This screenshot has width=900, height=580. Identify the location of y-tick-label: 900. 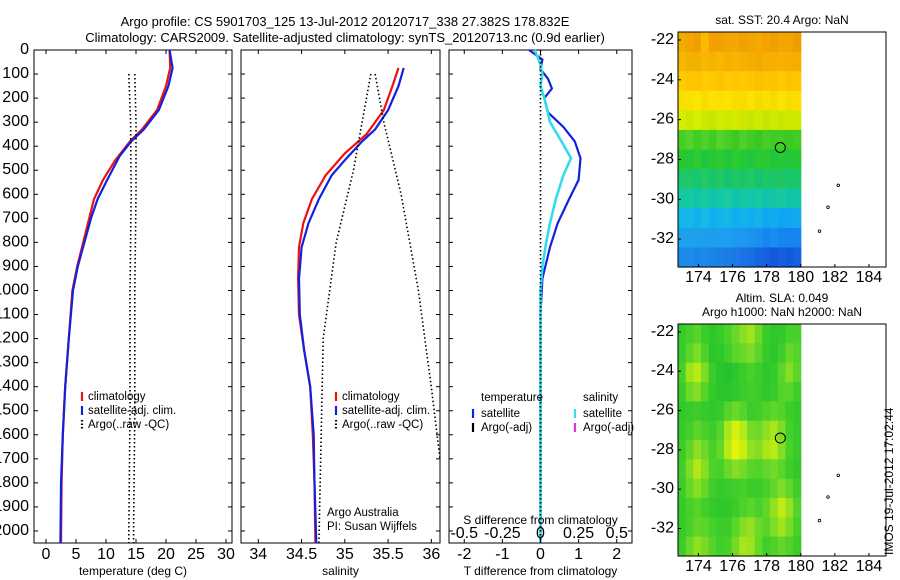
(15, 265).